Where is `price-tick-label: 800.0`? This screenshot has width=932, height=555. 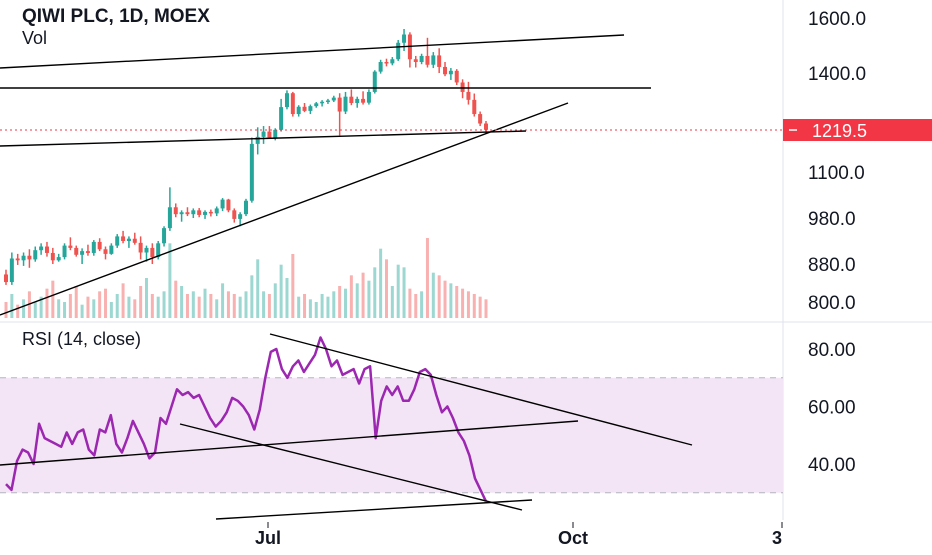
price-tick-label: 800.0 is located at coordinates (832, 303).